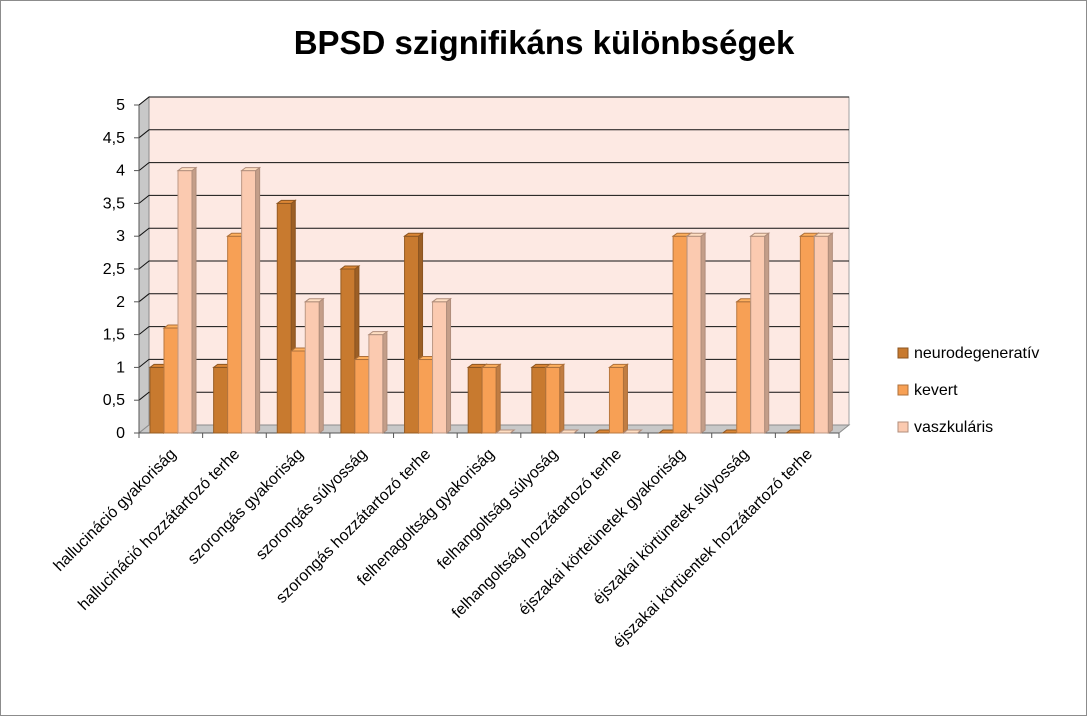  Describe the element at coordinates (114, 269) in the screenshot. I see `y-tick-label: 2,5` at that location.